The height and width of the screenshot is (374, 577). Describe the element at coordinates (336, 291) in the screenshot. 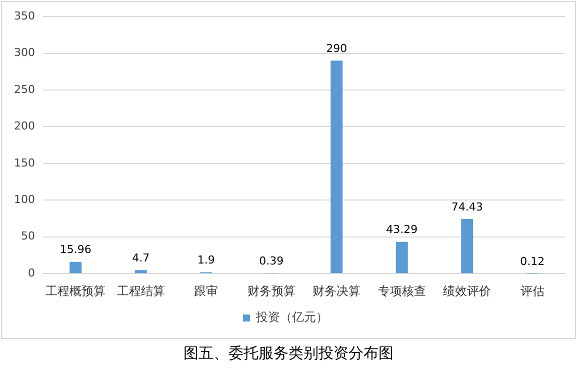

I see `x-tick-label: 财务决算` at that location.